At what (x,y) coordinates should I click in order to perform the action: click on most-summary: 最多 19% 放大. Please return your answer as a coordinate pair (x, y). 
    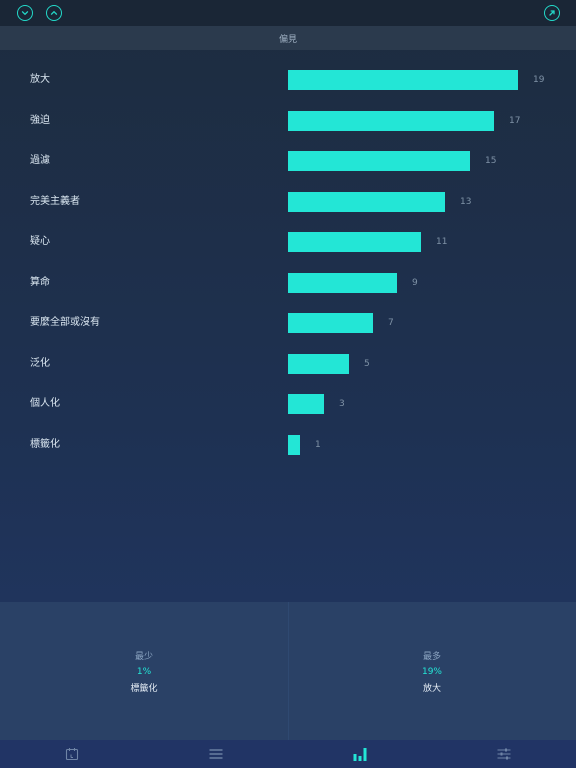
    Looking at the image, I should click on (432, 671).